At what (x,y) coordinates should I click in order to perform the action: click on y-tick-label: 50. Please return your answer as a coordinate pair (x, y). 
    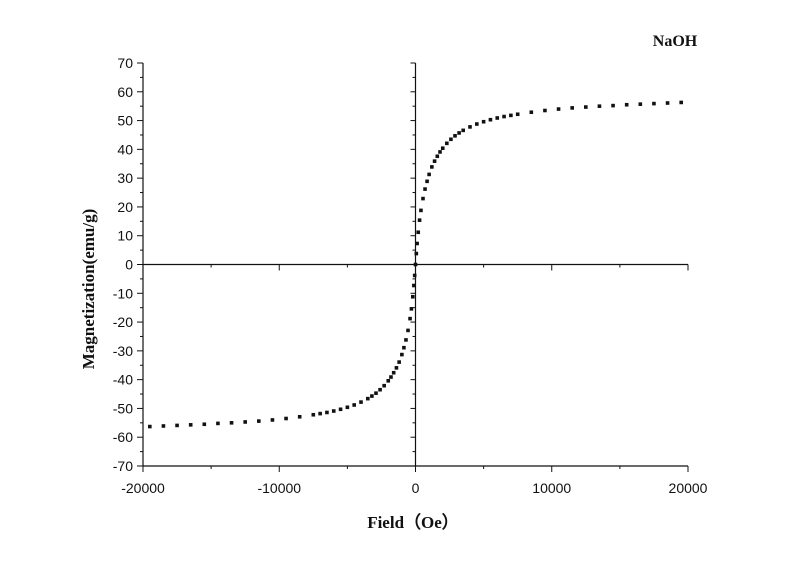
    Looking at the image, I should click on (125, 121).